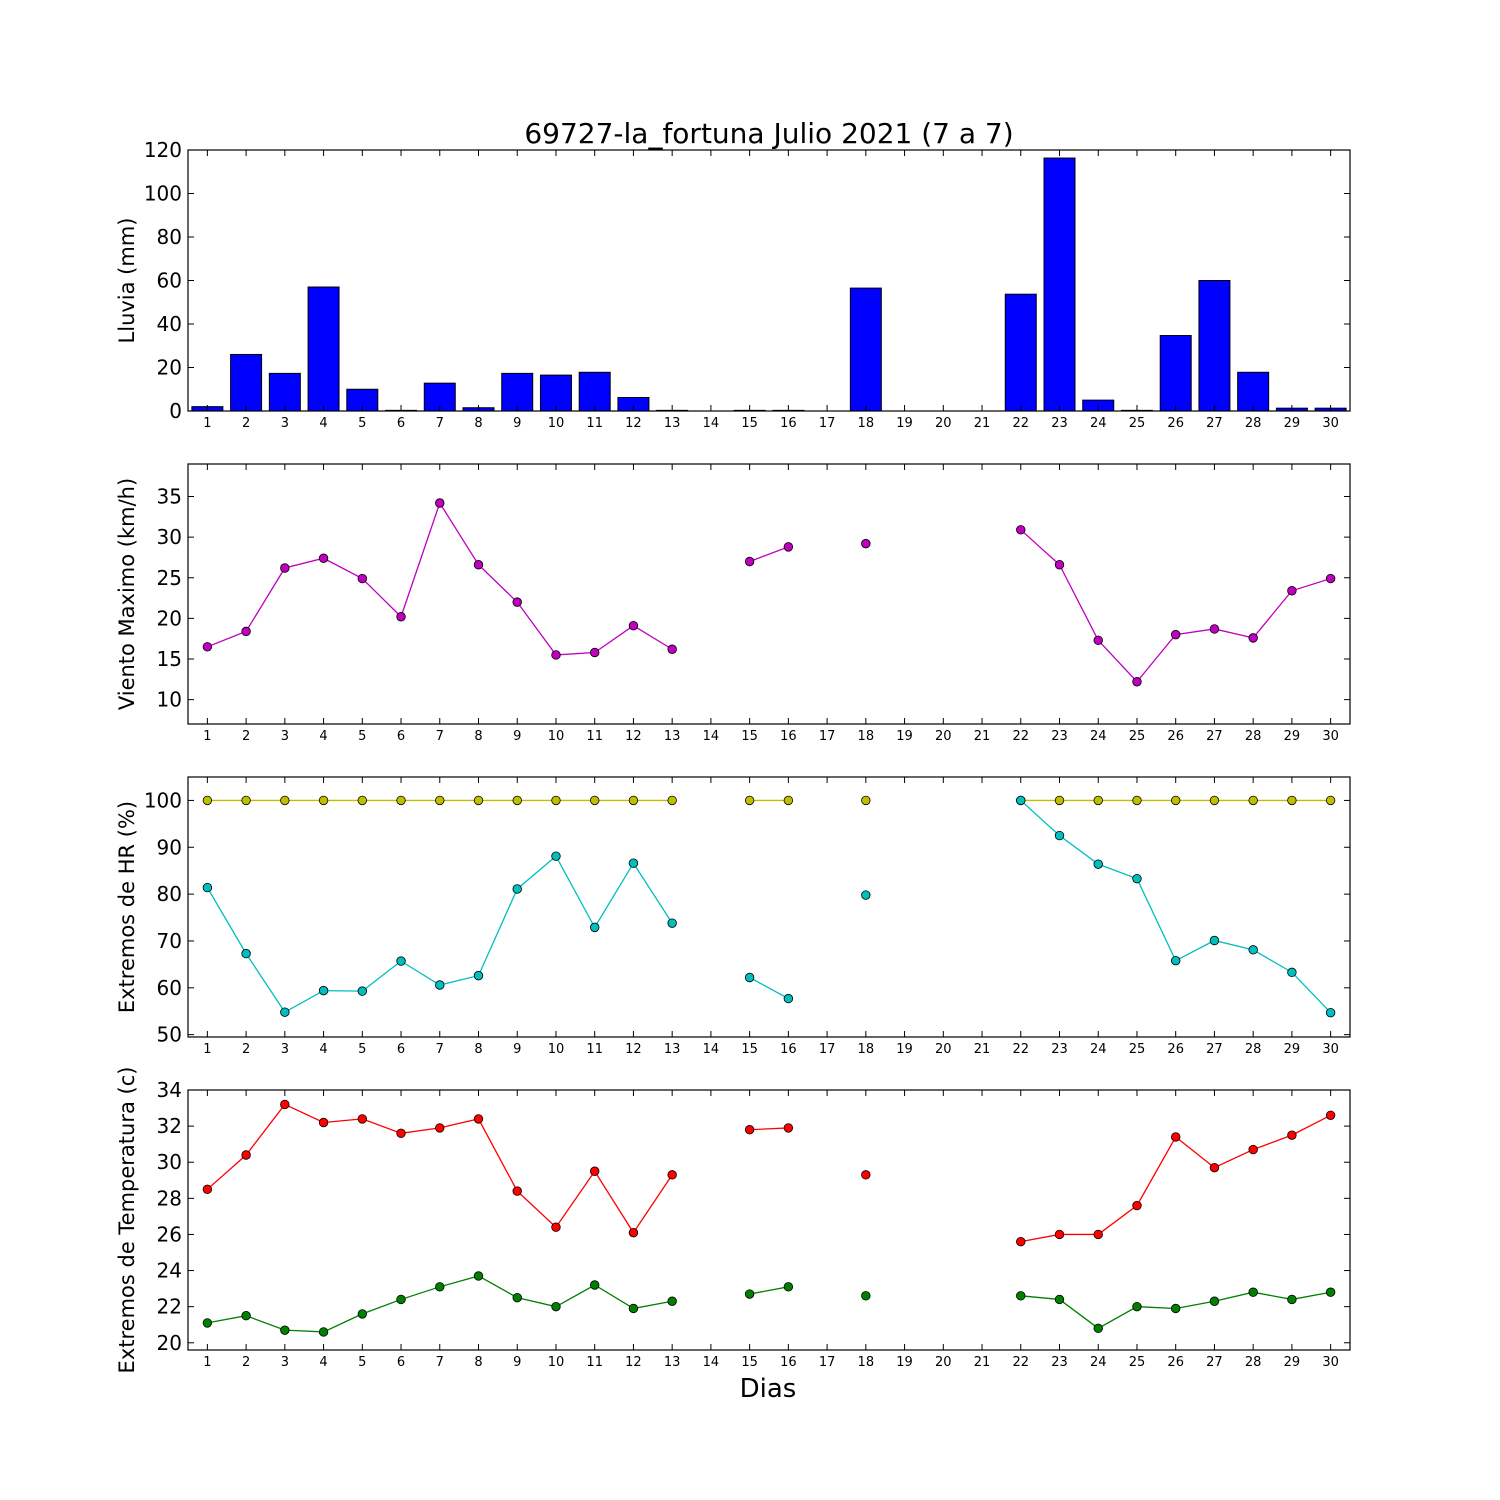 The image size is (1500, 1500). Describe the element at coordinates (440, 736) in the screenshot. I see `wind-x-tick-label-7: 7` at that location.